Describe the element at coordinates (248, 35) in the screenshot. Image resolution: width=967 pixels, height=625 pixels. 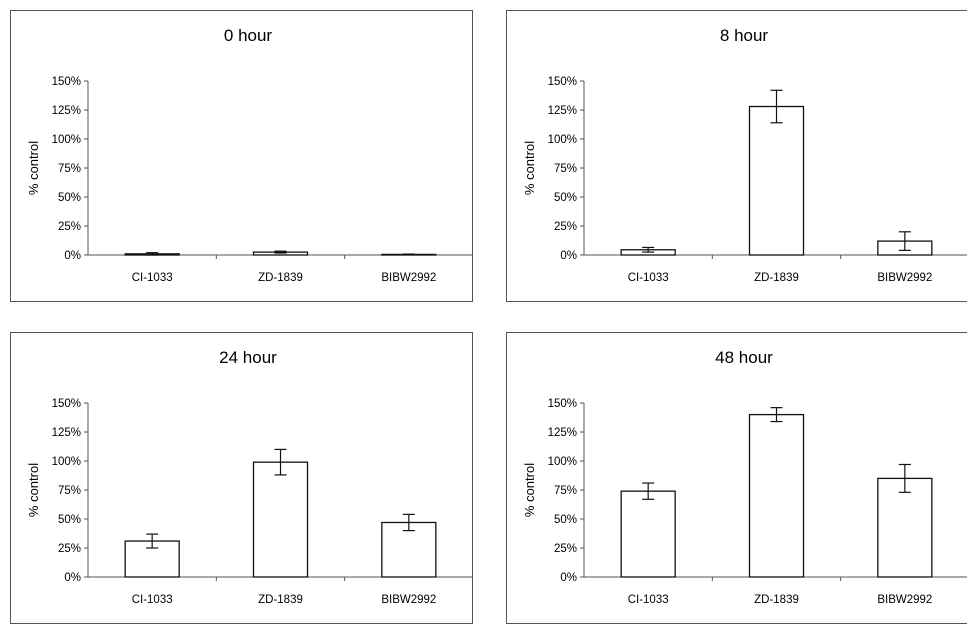
I see `chart-title: 0 hour` at that location.